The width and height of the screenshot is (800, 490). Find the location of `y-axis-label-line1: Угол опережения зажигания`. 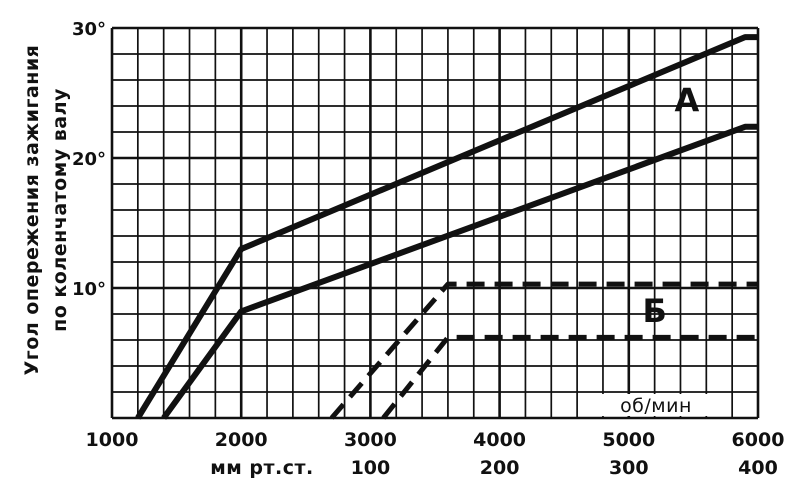

y-axis-label-line1: Угол опережения зажигания is located at coordinates (32, 210).